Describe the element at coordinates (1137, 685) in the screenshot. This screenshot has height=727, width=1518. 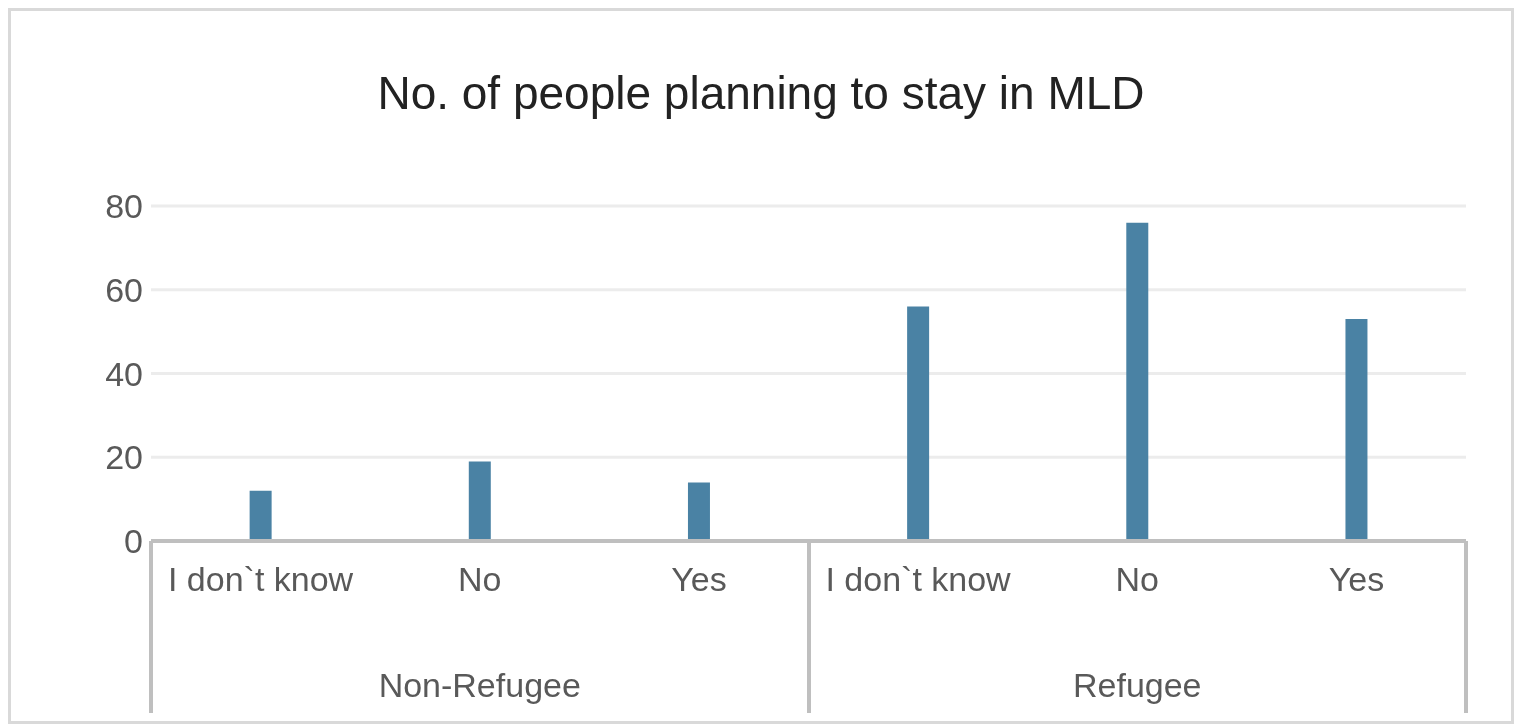
I see `text: Refugee` at that location.